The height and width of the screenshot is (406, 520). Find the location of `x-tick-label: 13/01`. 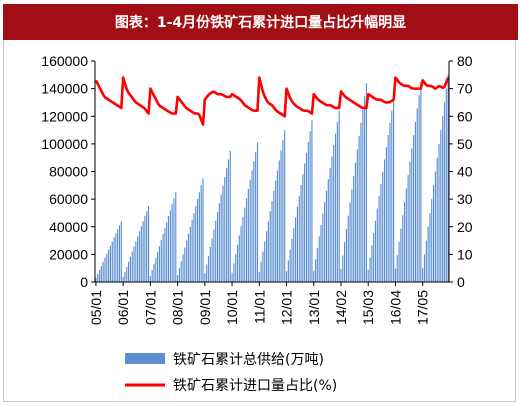

x-tick-label: 13/01 is located at coordinates (314, 307).